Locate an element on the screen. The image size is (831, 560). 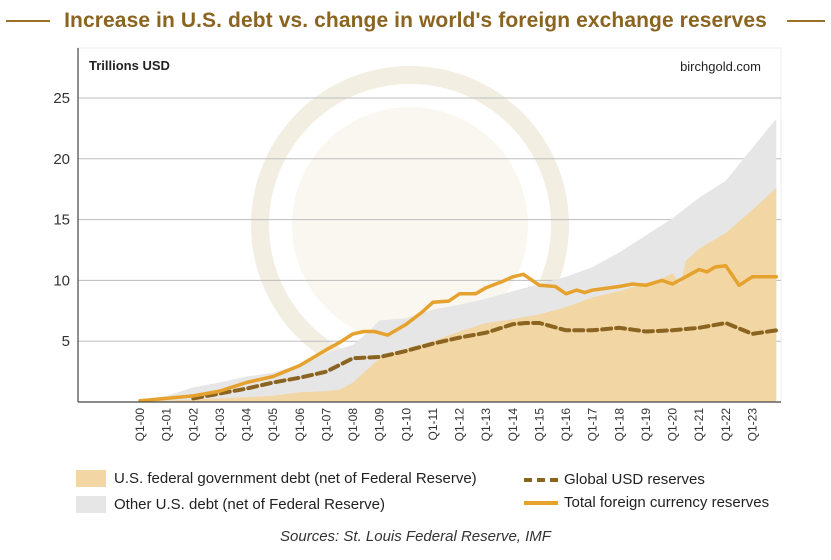
legend-swatch-total-fx is located at coordinates (541, 503).